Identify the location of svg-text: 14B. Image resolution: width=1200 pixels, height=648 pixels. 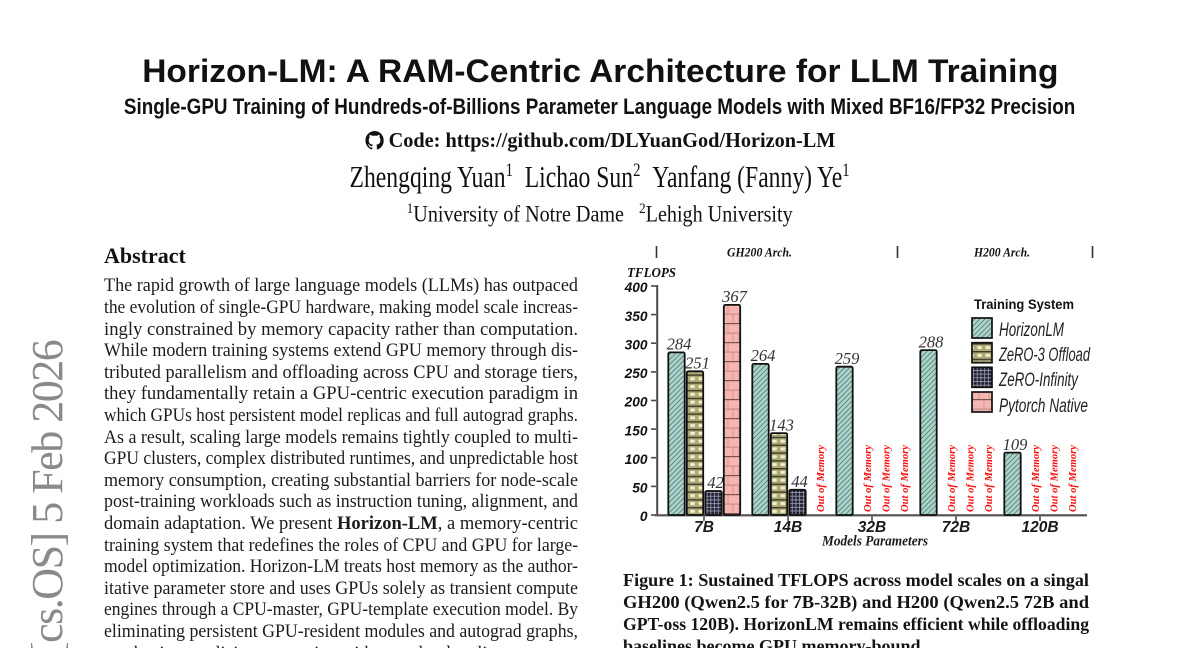
(788, 527).